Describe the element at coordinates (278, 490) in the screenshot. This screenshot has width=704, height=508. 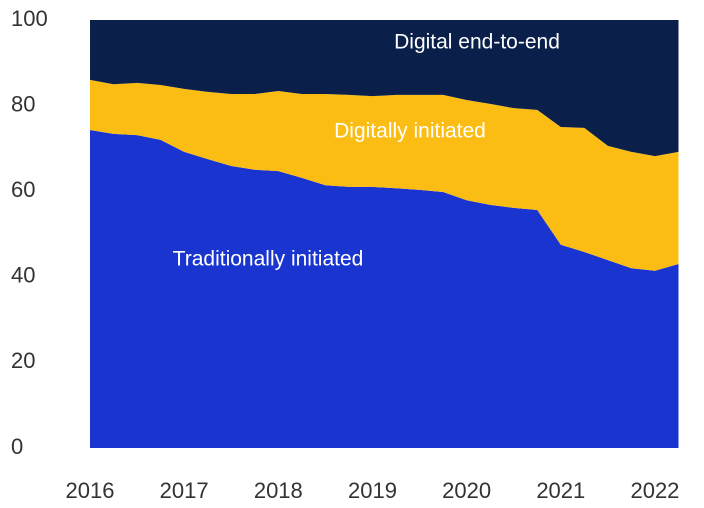
I see `x-tick-label: 2018` at that location.